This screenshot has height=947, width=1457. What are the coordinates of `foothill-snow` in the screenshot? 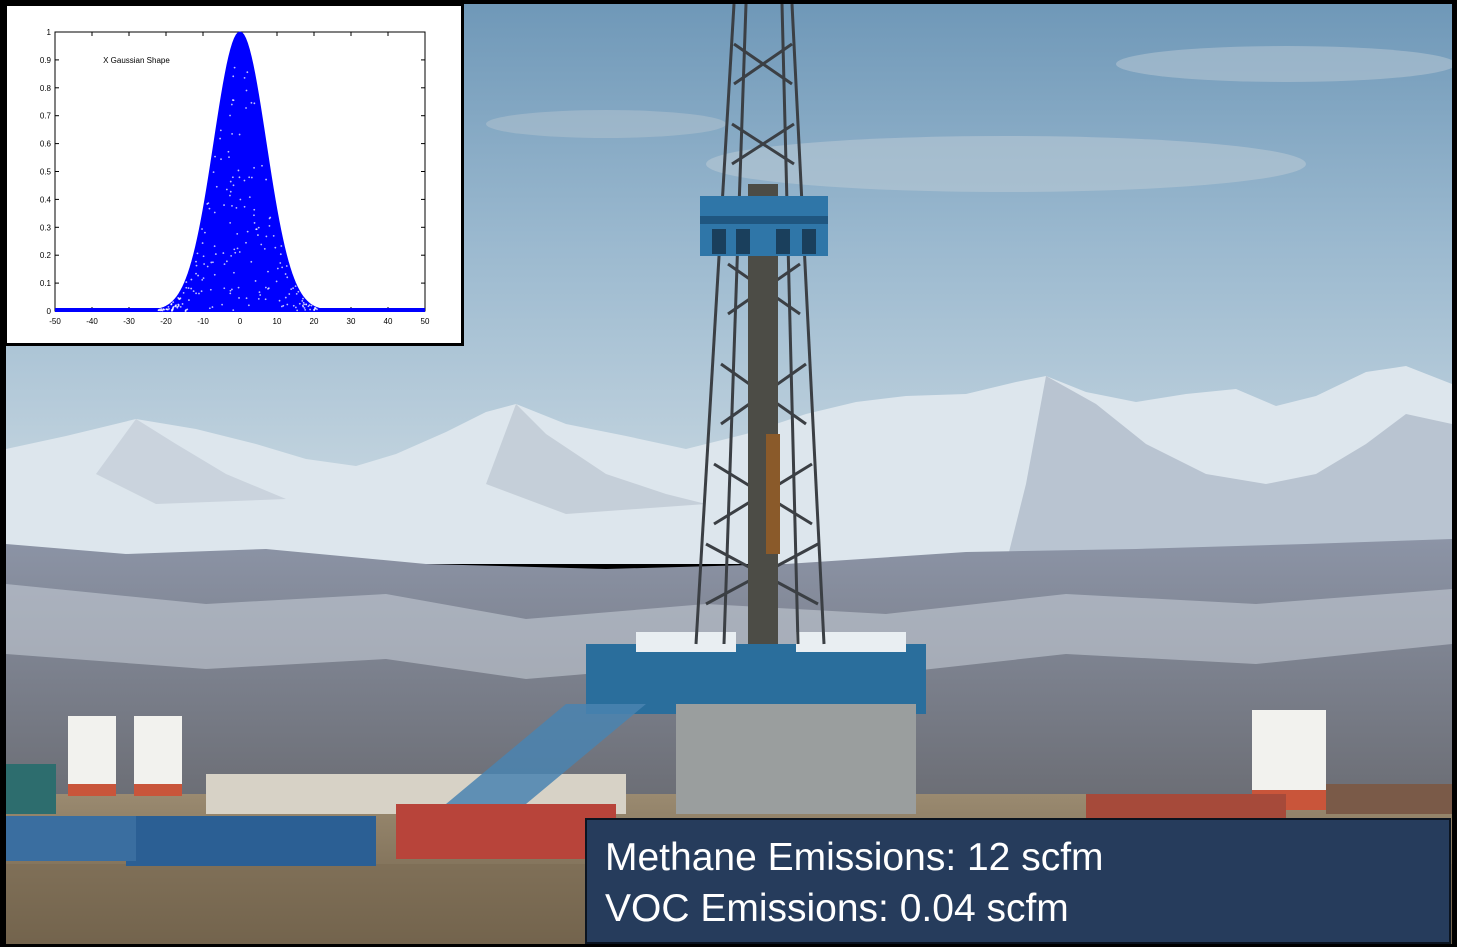 It's located at (729, 631).